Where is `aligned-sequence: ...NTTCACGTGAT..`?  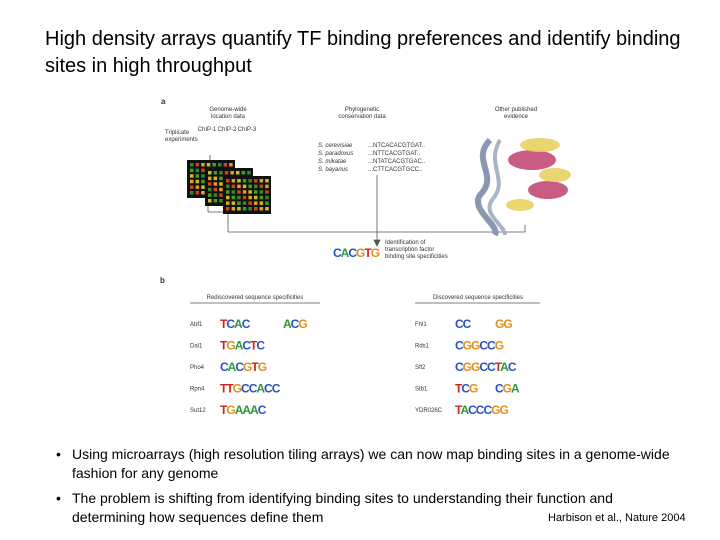
aligned-sequence: ...NTTCACGTGAT.. is located at coordinates (394, 154).